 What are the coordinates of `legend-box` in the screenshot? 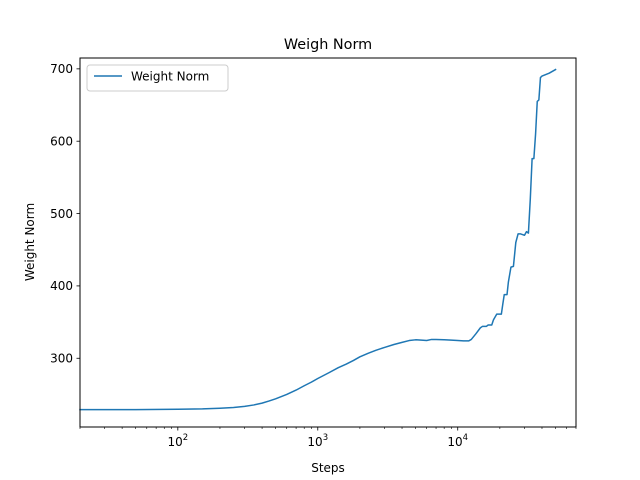 It's located at (157, 78).